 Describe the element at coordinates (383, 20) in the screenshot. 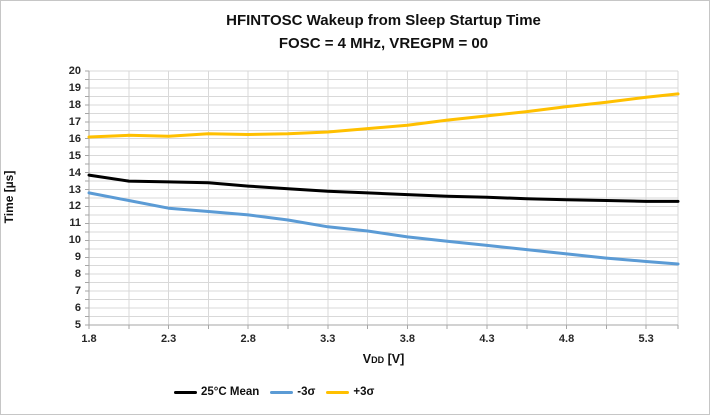

I see `chart-title: HFINTOSC Wakeup from Sleep Startup Time` at that location.